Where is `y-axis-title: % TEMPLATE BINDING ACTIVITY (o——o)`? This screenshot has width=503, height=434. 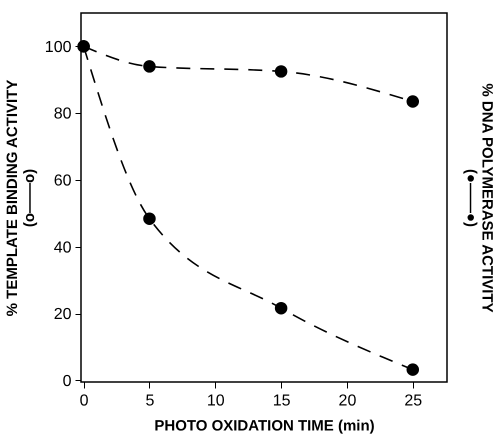 y-axis-title: % TEMPLATE BINDING ACTIVITY (o——o) is located at coordinates (21, 198).